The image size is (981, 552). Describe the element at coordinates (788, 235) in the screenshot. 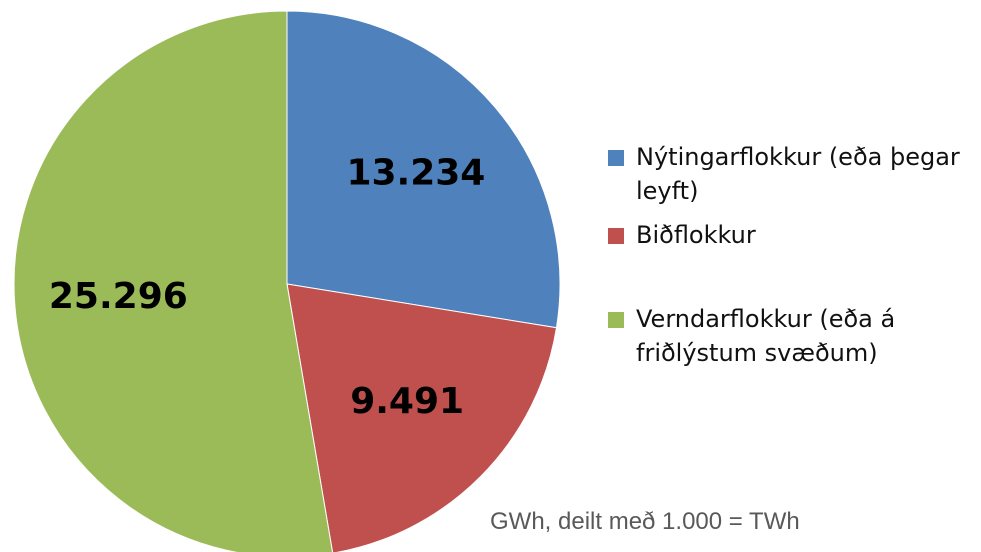

I see `legend-item: Biðflokkur` at that location.